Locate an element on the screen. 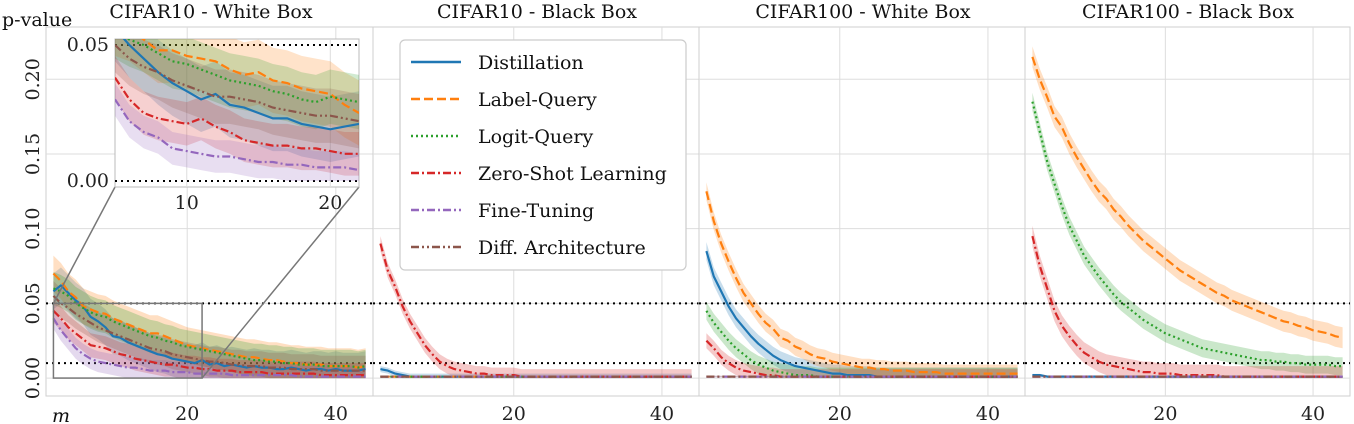 The width and height of the screenshot is (1354, 424). zoom-box is located at coordinates (127, 340).